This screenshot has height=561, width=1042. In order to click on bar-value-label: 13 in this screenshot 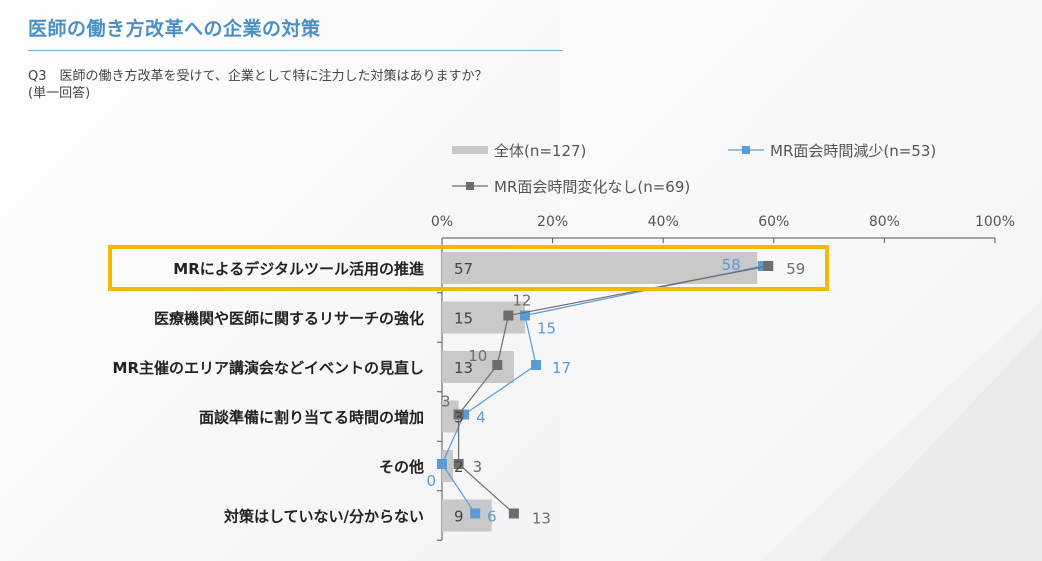, I will do `click(463, 368)`.